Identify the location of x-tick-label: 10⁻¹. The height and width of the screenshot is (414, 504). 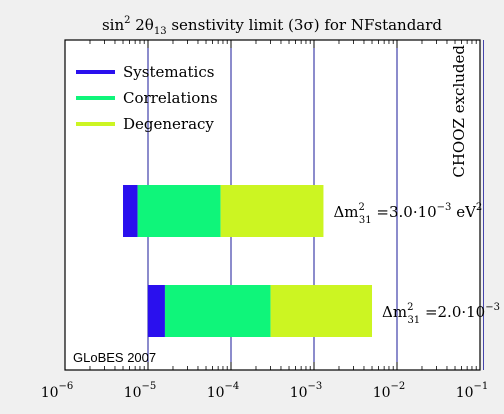
(472, 391).